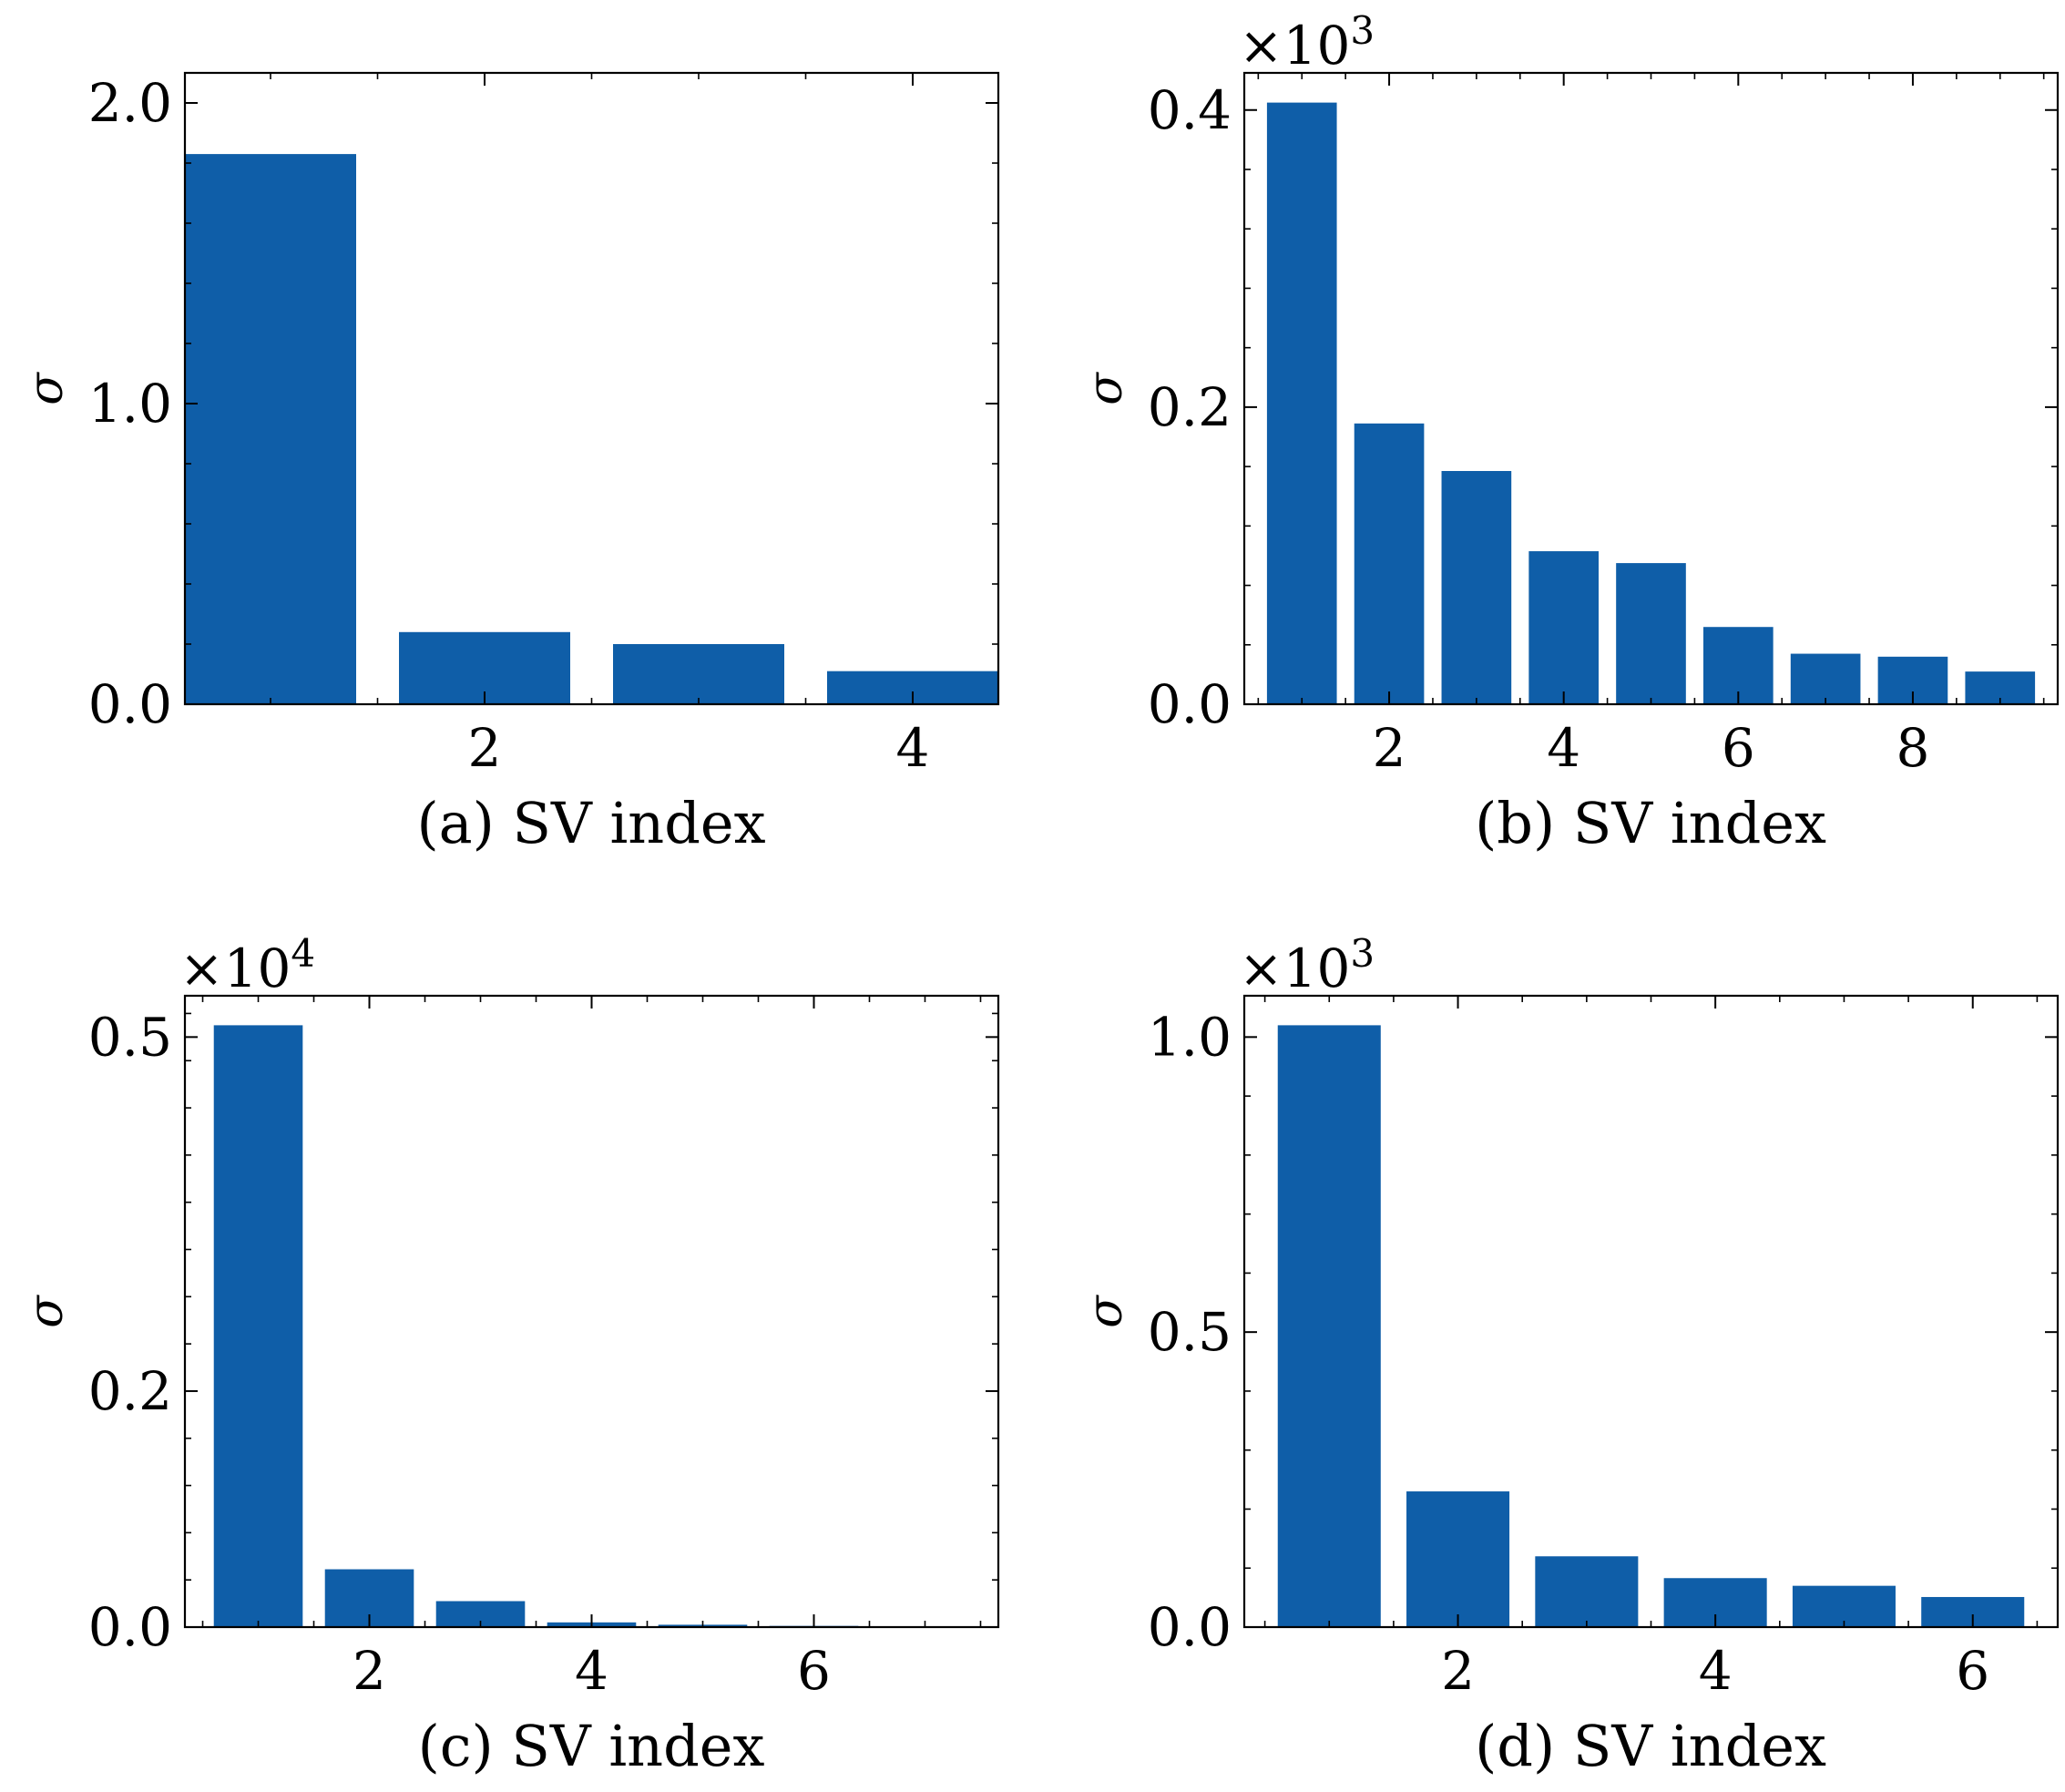 The height and width of the screenshot is (1792, 2065). I want to click on panel-c-multiplier-exp: 4, so click(303, 953).